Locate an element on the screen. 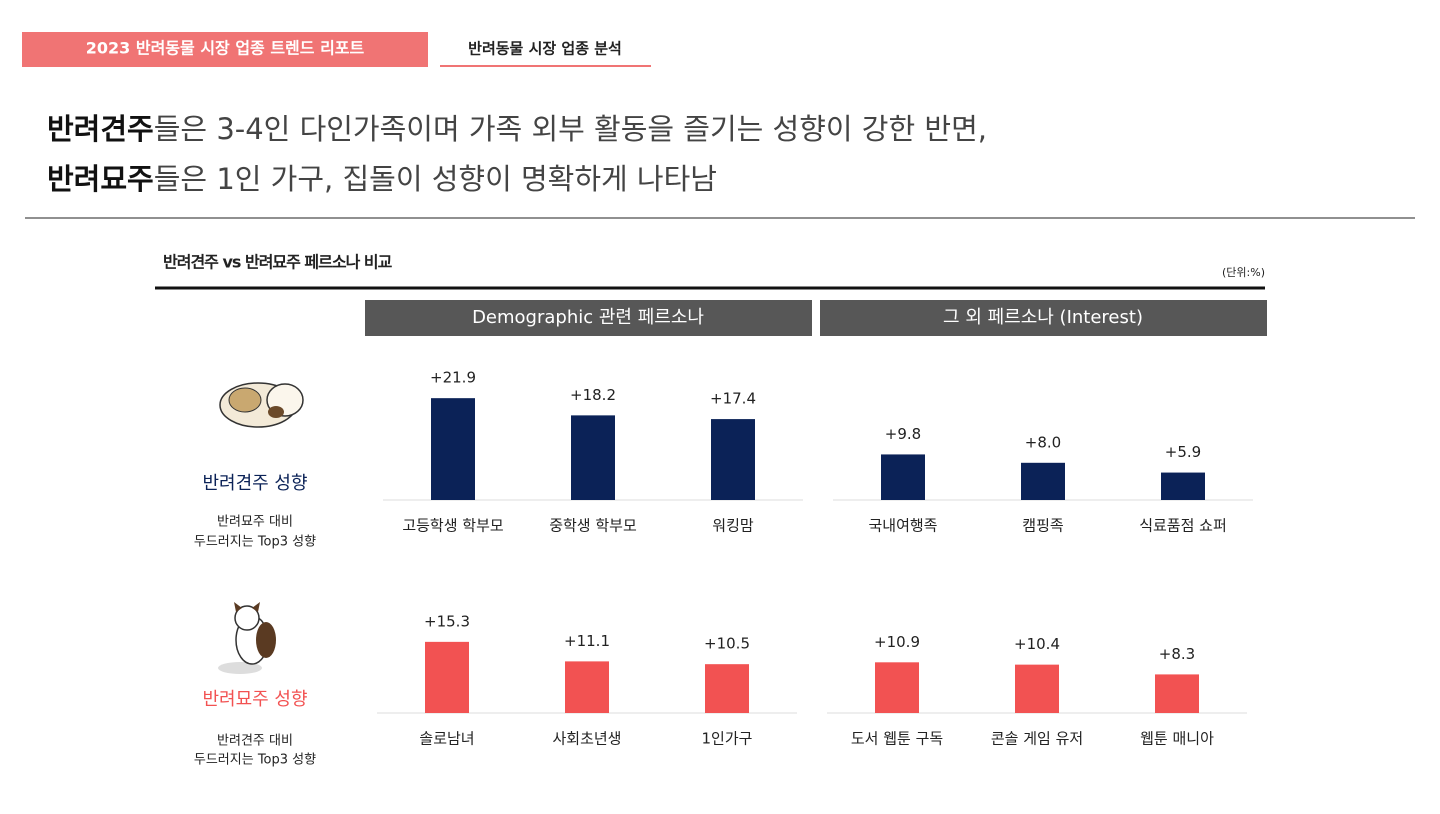 The height and width of the screenshot is (814, 1440). value-label: +5.9 is located at coordinates (1183, 452).